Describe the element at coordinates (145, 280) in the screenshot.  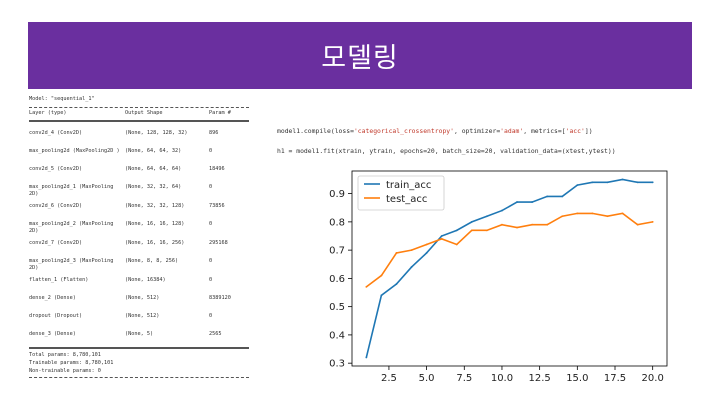
I see `output-shape: (None, 16384)` at that location.